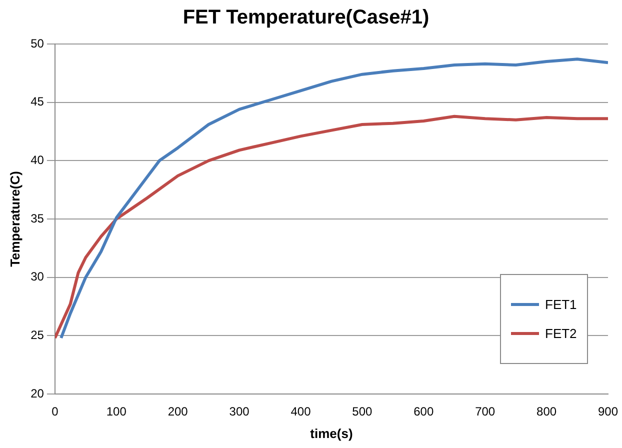 The width and height of the screenshot is (622, 448). Describe the element at coordinates (178, 411) in the screenshot. I see `x-tick-label: 200` at that location.